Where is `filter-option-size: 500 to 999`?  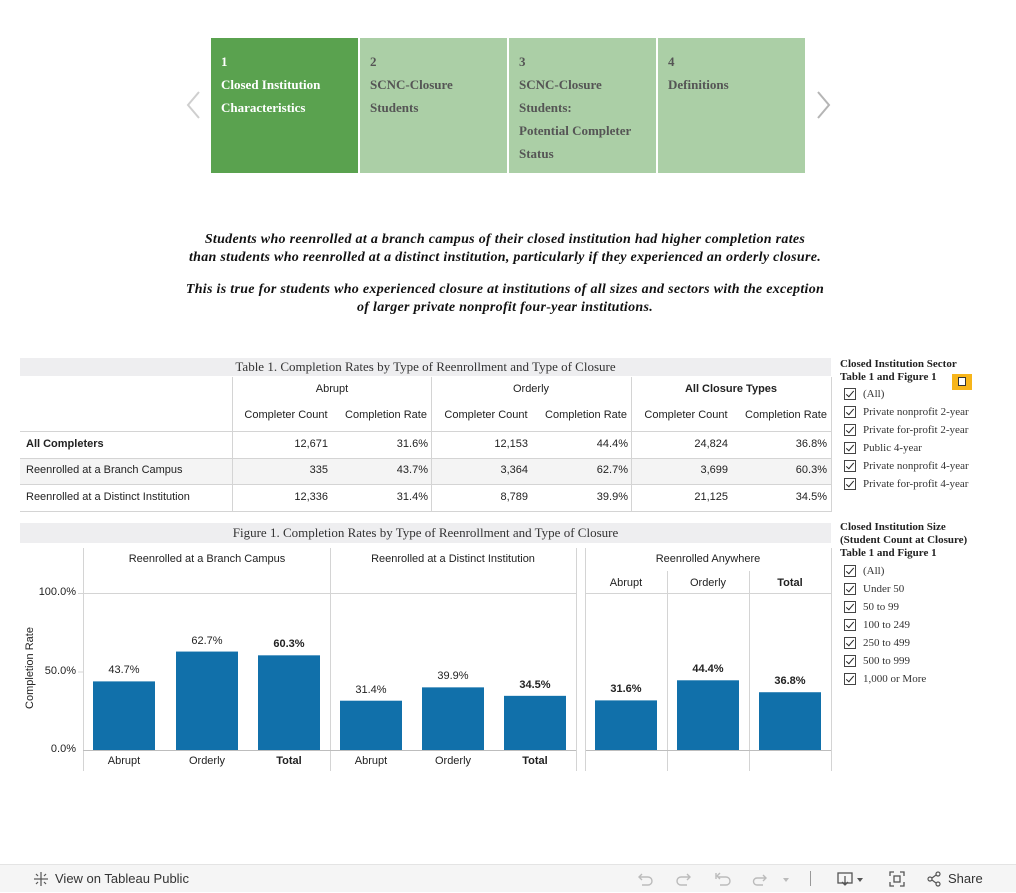 filter-option-size: 500 to 999 is located at coordinates (877, 661).